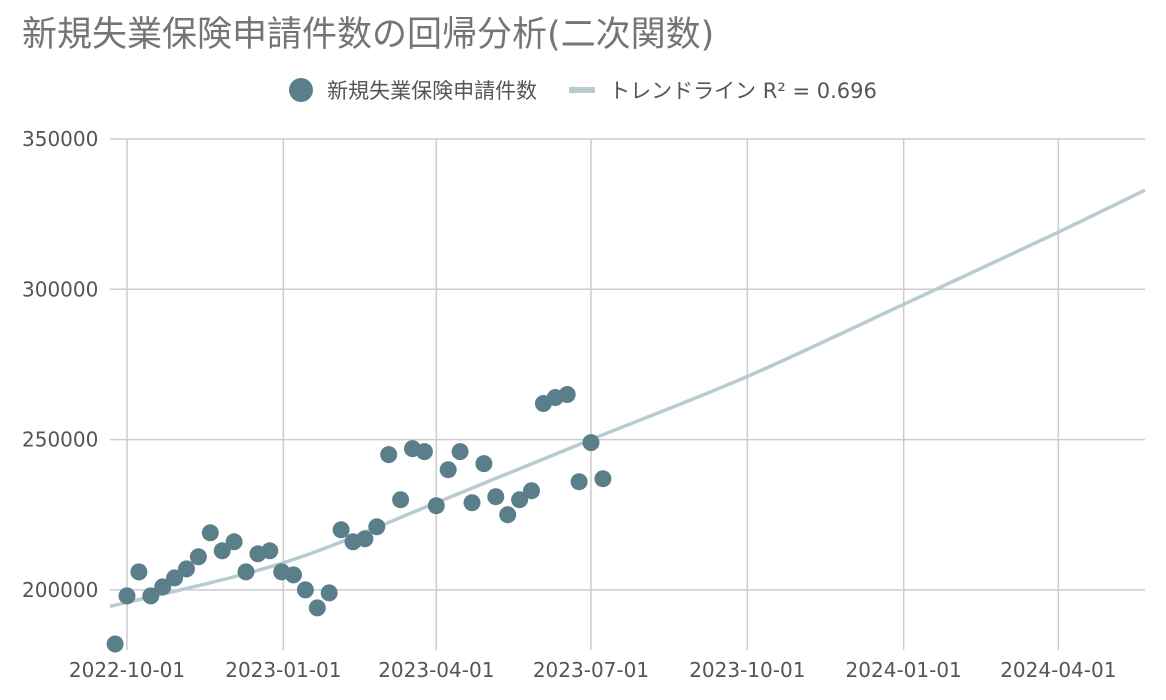 The height and width of the screenshot is (700, 1166). What do you see at coordinates (747, 670) in the screenshot?
I see `x-tick-label: 2023-10-01` at bounding box center [747, 670].